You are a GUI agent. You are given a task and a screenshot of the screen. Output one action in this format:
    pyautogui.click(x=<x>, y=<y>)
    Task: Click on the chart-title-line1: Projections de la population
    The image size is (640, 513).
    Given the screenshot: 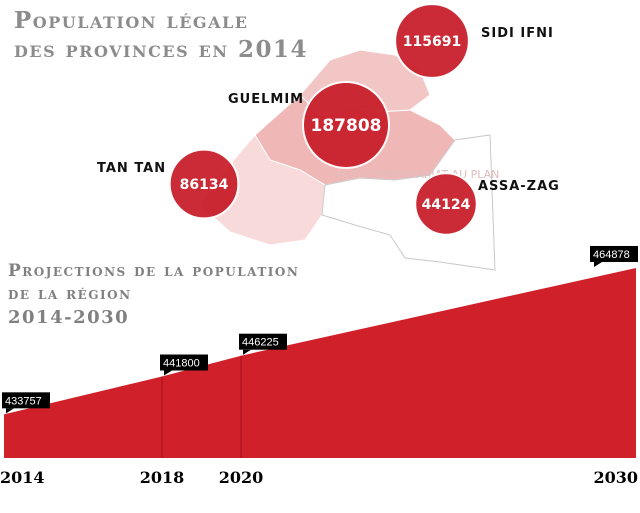 What is the action you would take?
    pyautogui.click(x=154, y=271)
    